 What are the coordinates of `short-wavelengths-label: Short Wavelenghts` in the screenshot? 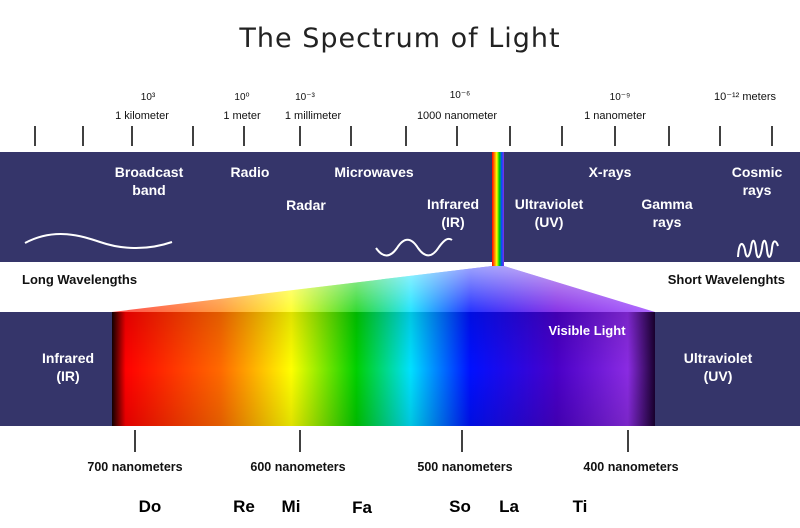 It's located at (726, 279).